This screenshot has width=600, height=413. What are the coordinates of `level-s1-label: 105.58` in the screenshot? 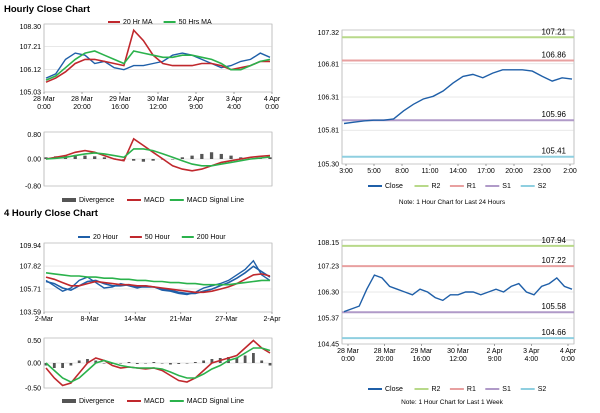 It's located at (554, 306).